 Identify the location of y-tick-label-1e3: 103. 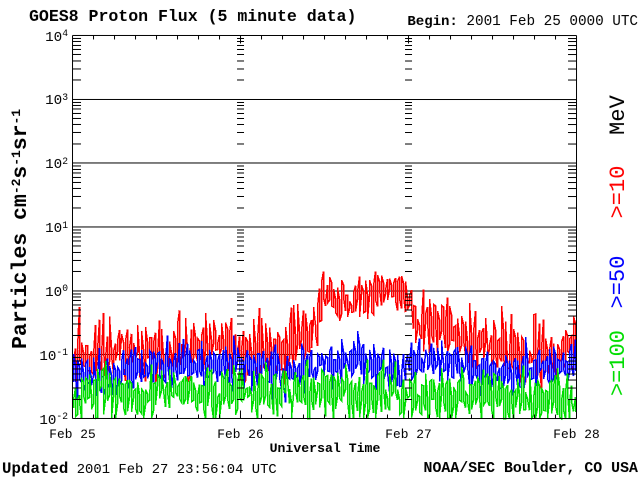
(42, 100).